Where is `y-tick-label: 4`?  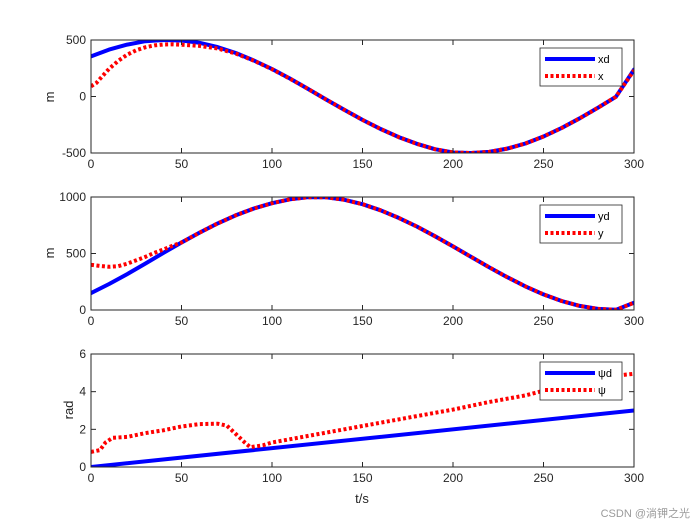
y-tick-label: 4 is located at coordinates (82, 392).